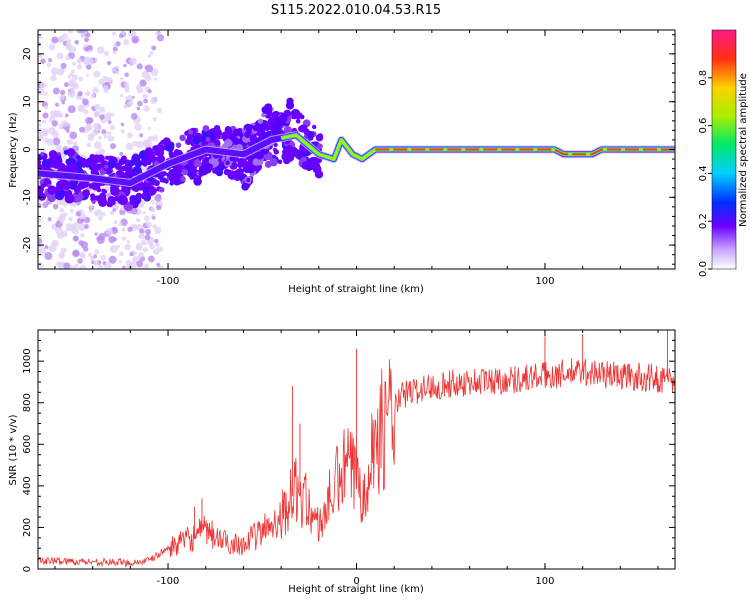  Describe the element at coordinates (356, 289) in the screenshot. I see `spectrogram-x-axis-label: Height of straight line (km)` at that location.